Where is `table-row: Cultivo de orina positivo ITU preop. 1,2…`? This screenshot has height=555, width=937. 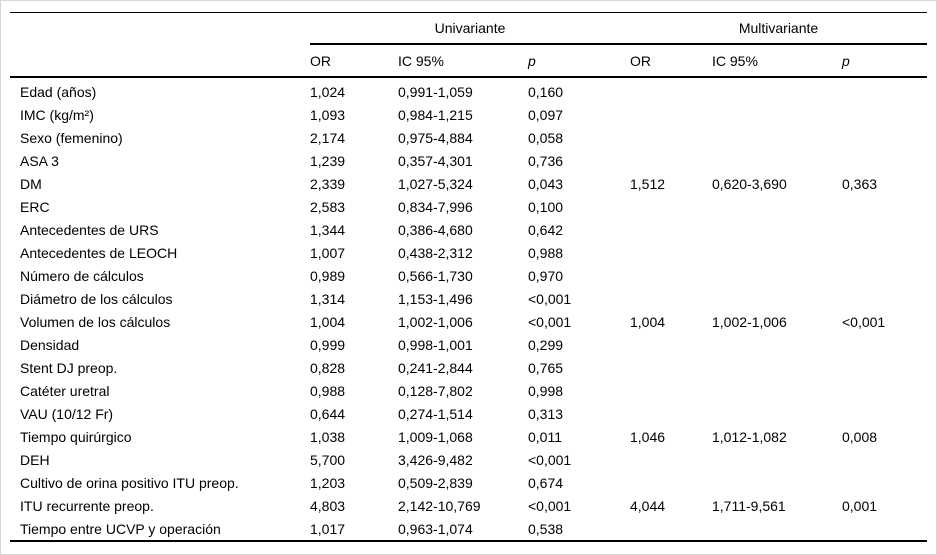
table-row: Cultivo de orina positivo ITU preop. 1,2… is located at coordinates (468, 482).